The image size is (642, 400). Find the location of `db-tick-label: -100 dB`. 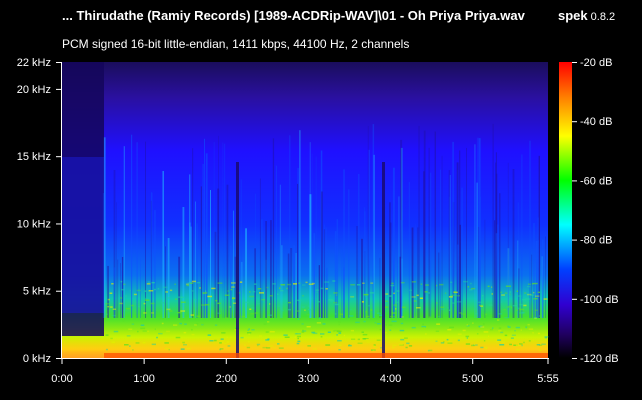

db-tick-label: -100 dB is located at coordinates (599, 300).